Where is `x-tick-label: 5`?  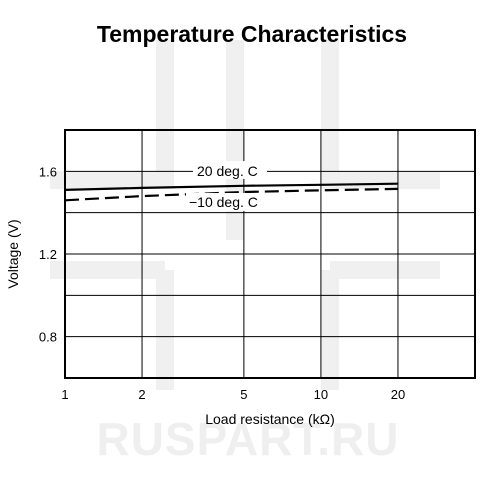
x-tick-label: 5 is located at coordinates (243, 394).